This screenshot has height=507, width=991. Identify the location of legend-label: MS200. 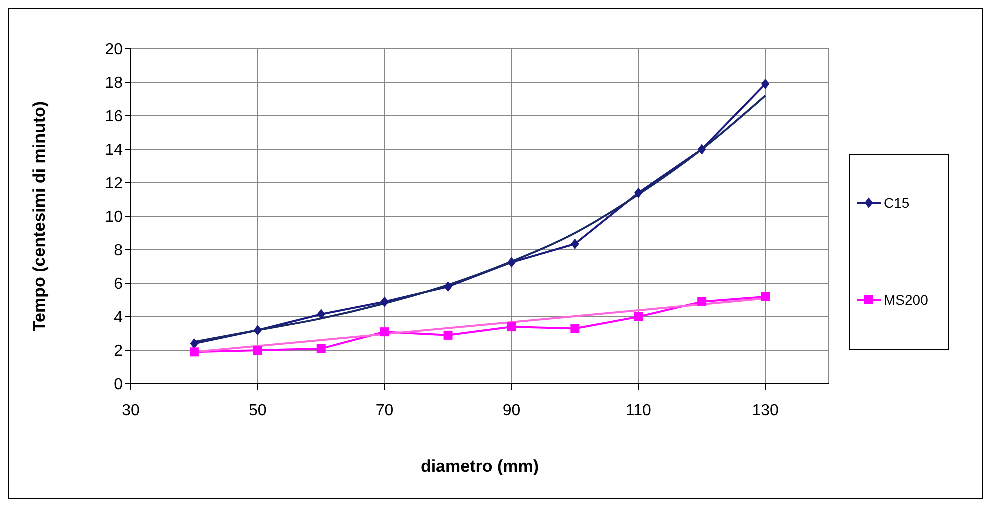
(906, 300).